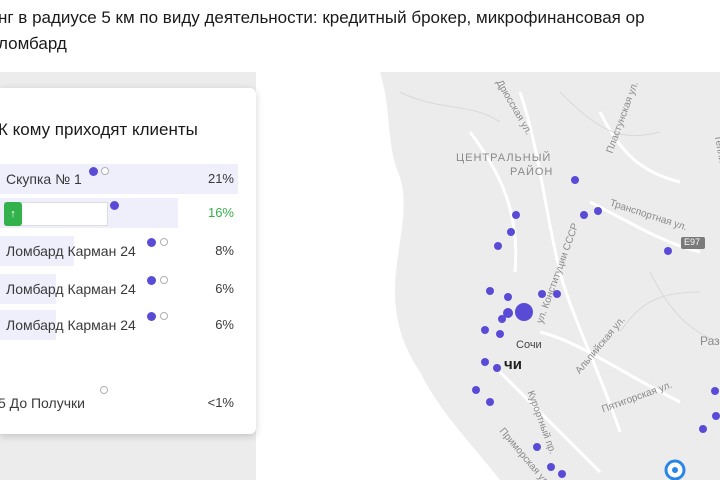  What do you see at coordinates (532, 172) in the screenshot?
I see `map-label-district: РАЙОН` at bounding box center [532, 172].